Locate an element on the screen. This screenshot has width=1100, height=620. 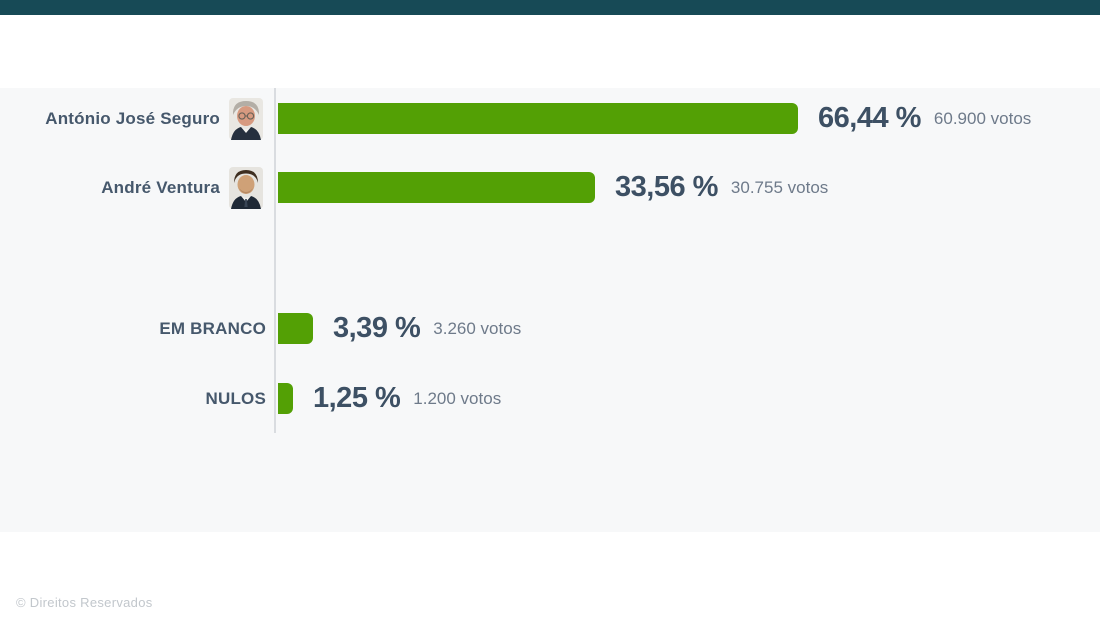
category-label: EM BRANCO is located at coordinates (212, 328).